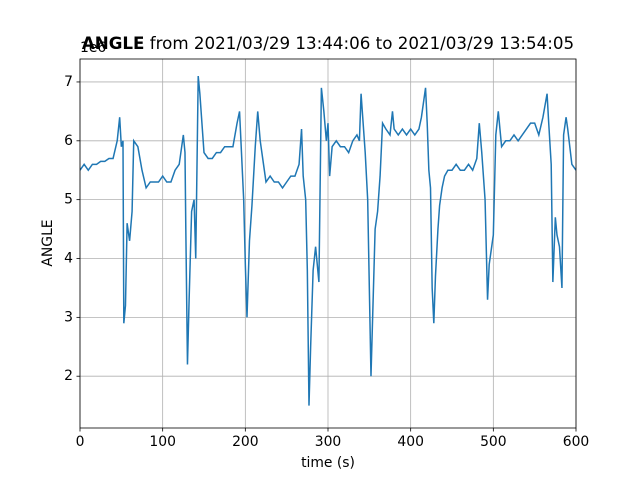 The height and width of the screenshot is (480, 640). What do you see at coordinates (113, 43) in the screenshot?
I see `title-bold: ANGLE` at bounding box center [113, 43].